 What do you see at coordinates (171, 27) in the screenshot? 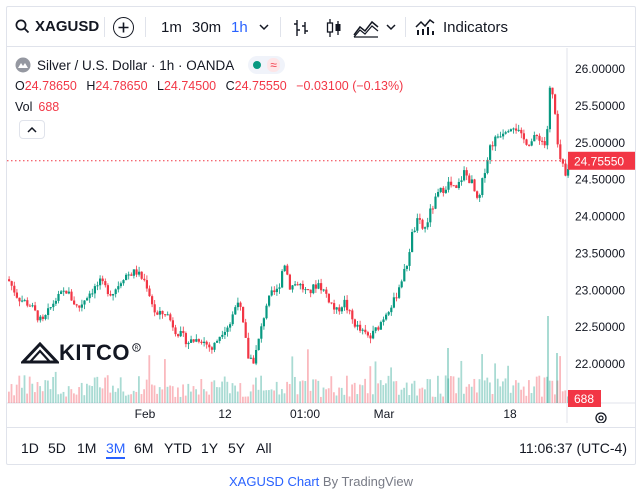
I see `interval-1m: 1m` at bounding box center [171, 27].